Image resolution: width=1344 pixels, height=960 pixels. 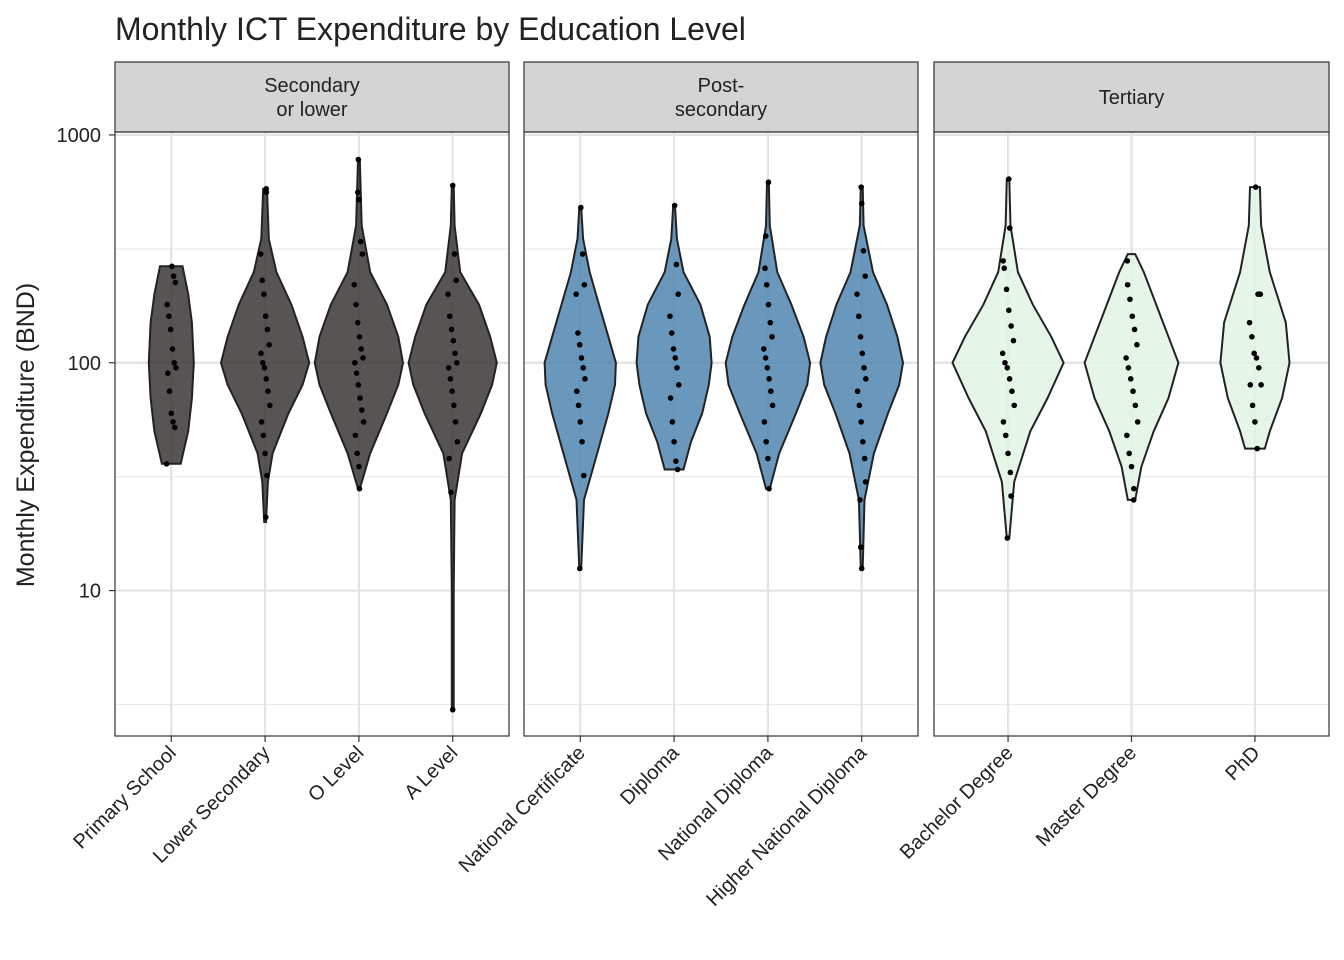 What do you see at coordinates (1242, 763) in the screenshot?
I see `x-tick-label: PhD` at bounding box center [1242, 763].